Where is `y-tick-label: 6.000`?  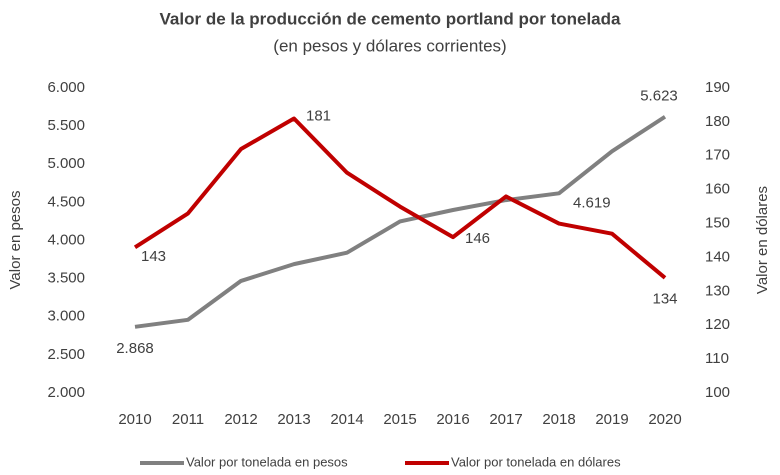 y-tick-label: 6.000 is located at coordinates (66, 87).